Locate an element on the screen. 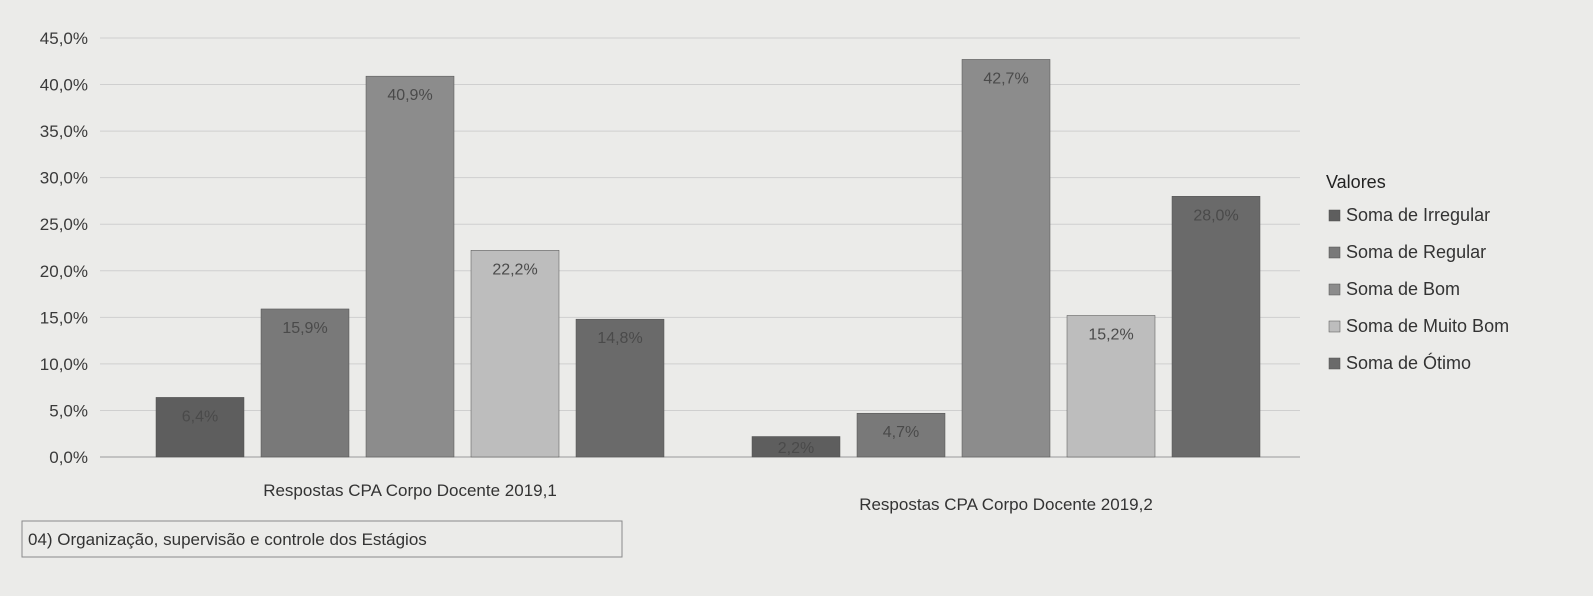 The image size is (1593, 596). data-label: 42,7% is located at coordinates (1005, 78).